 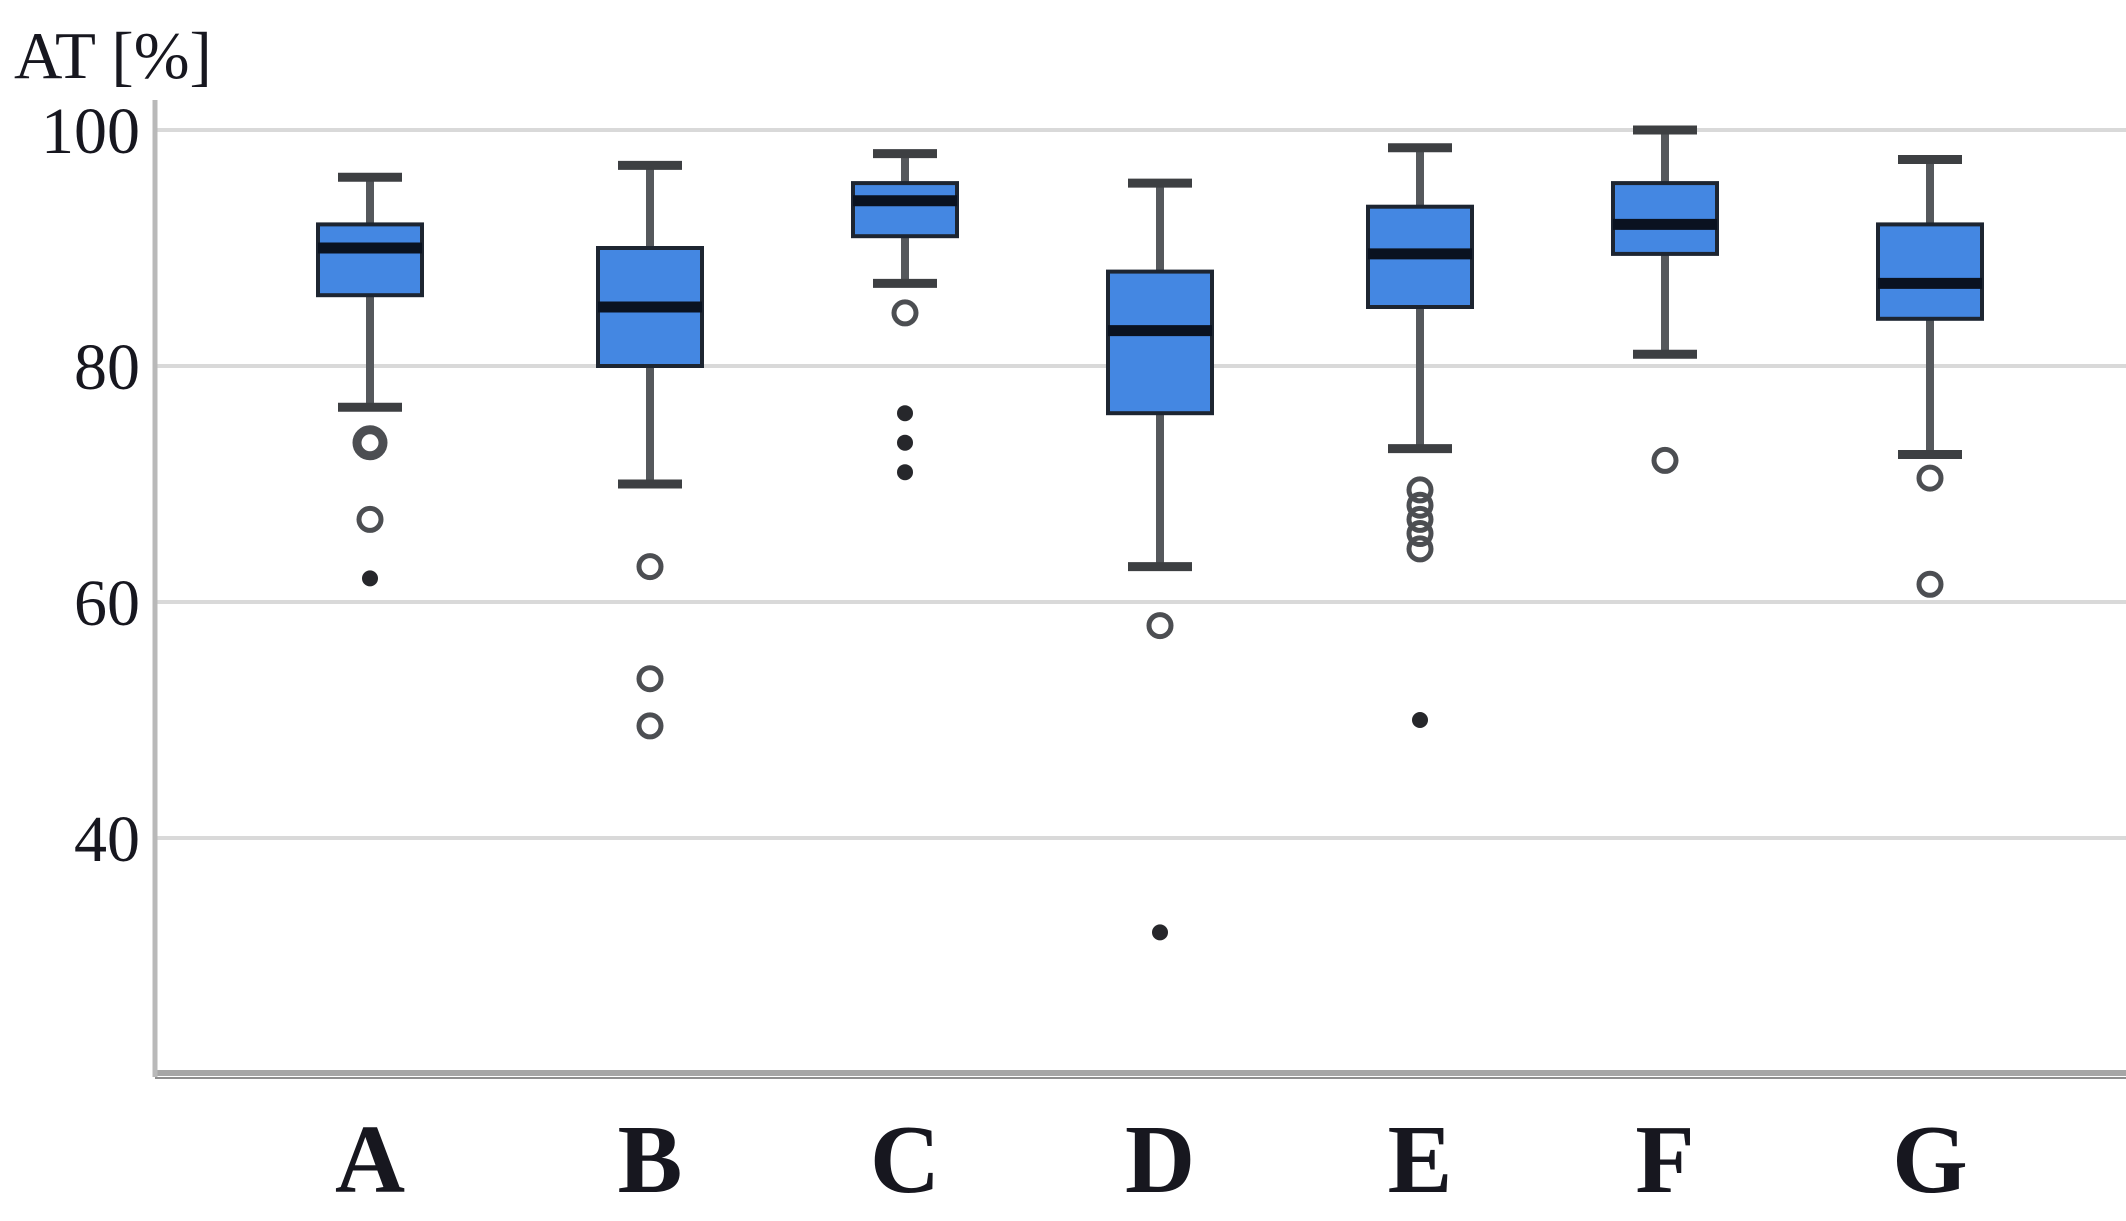 What do you see at coordinates (107, 603) in the screenshot?
I see `y-tick-label-60: 60` at bounding box center [107, 603].